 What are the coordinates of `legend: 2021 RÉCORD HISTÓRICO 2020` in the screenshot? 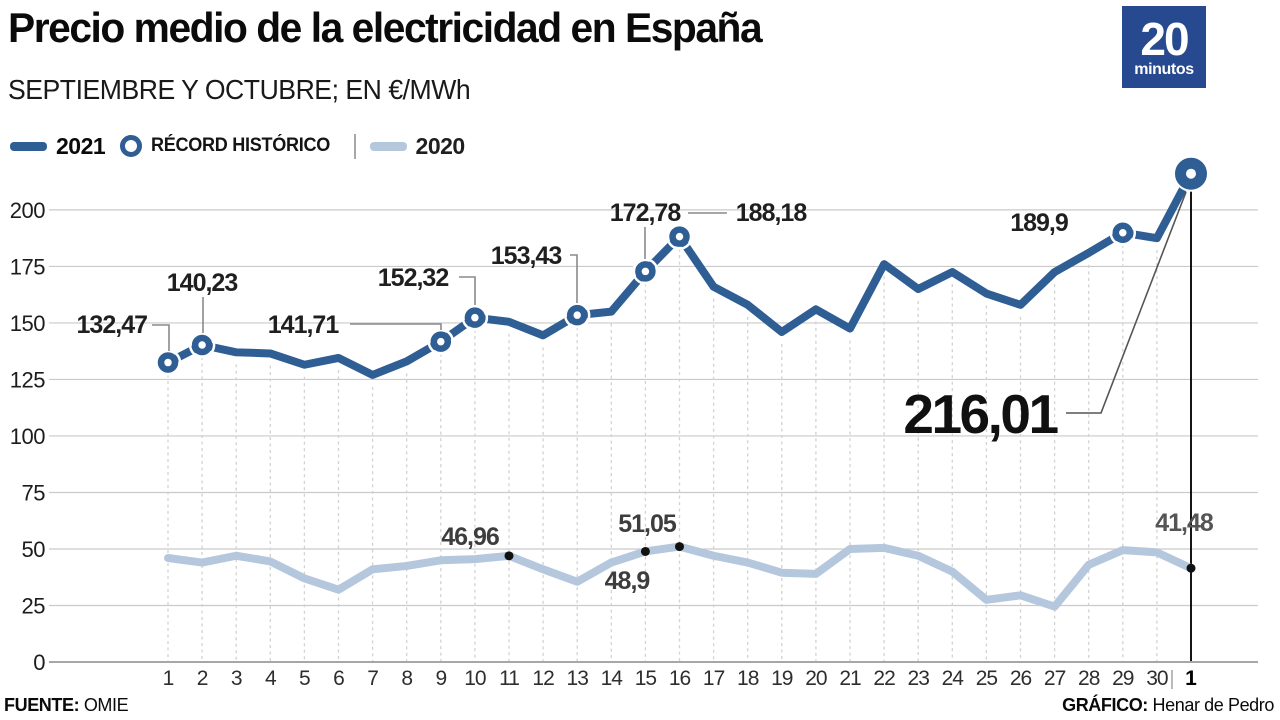 It's located at (237, 146).